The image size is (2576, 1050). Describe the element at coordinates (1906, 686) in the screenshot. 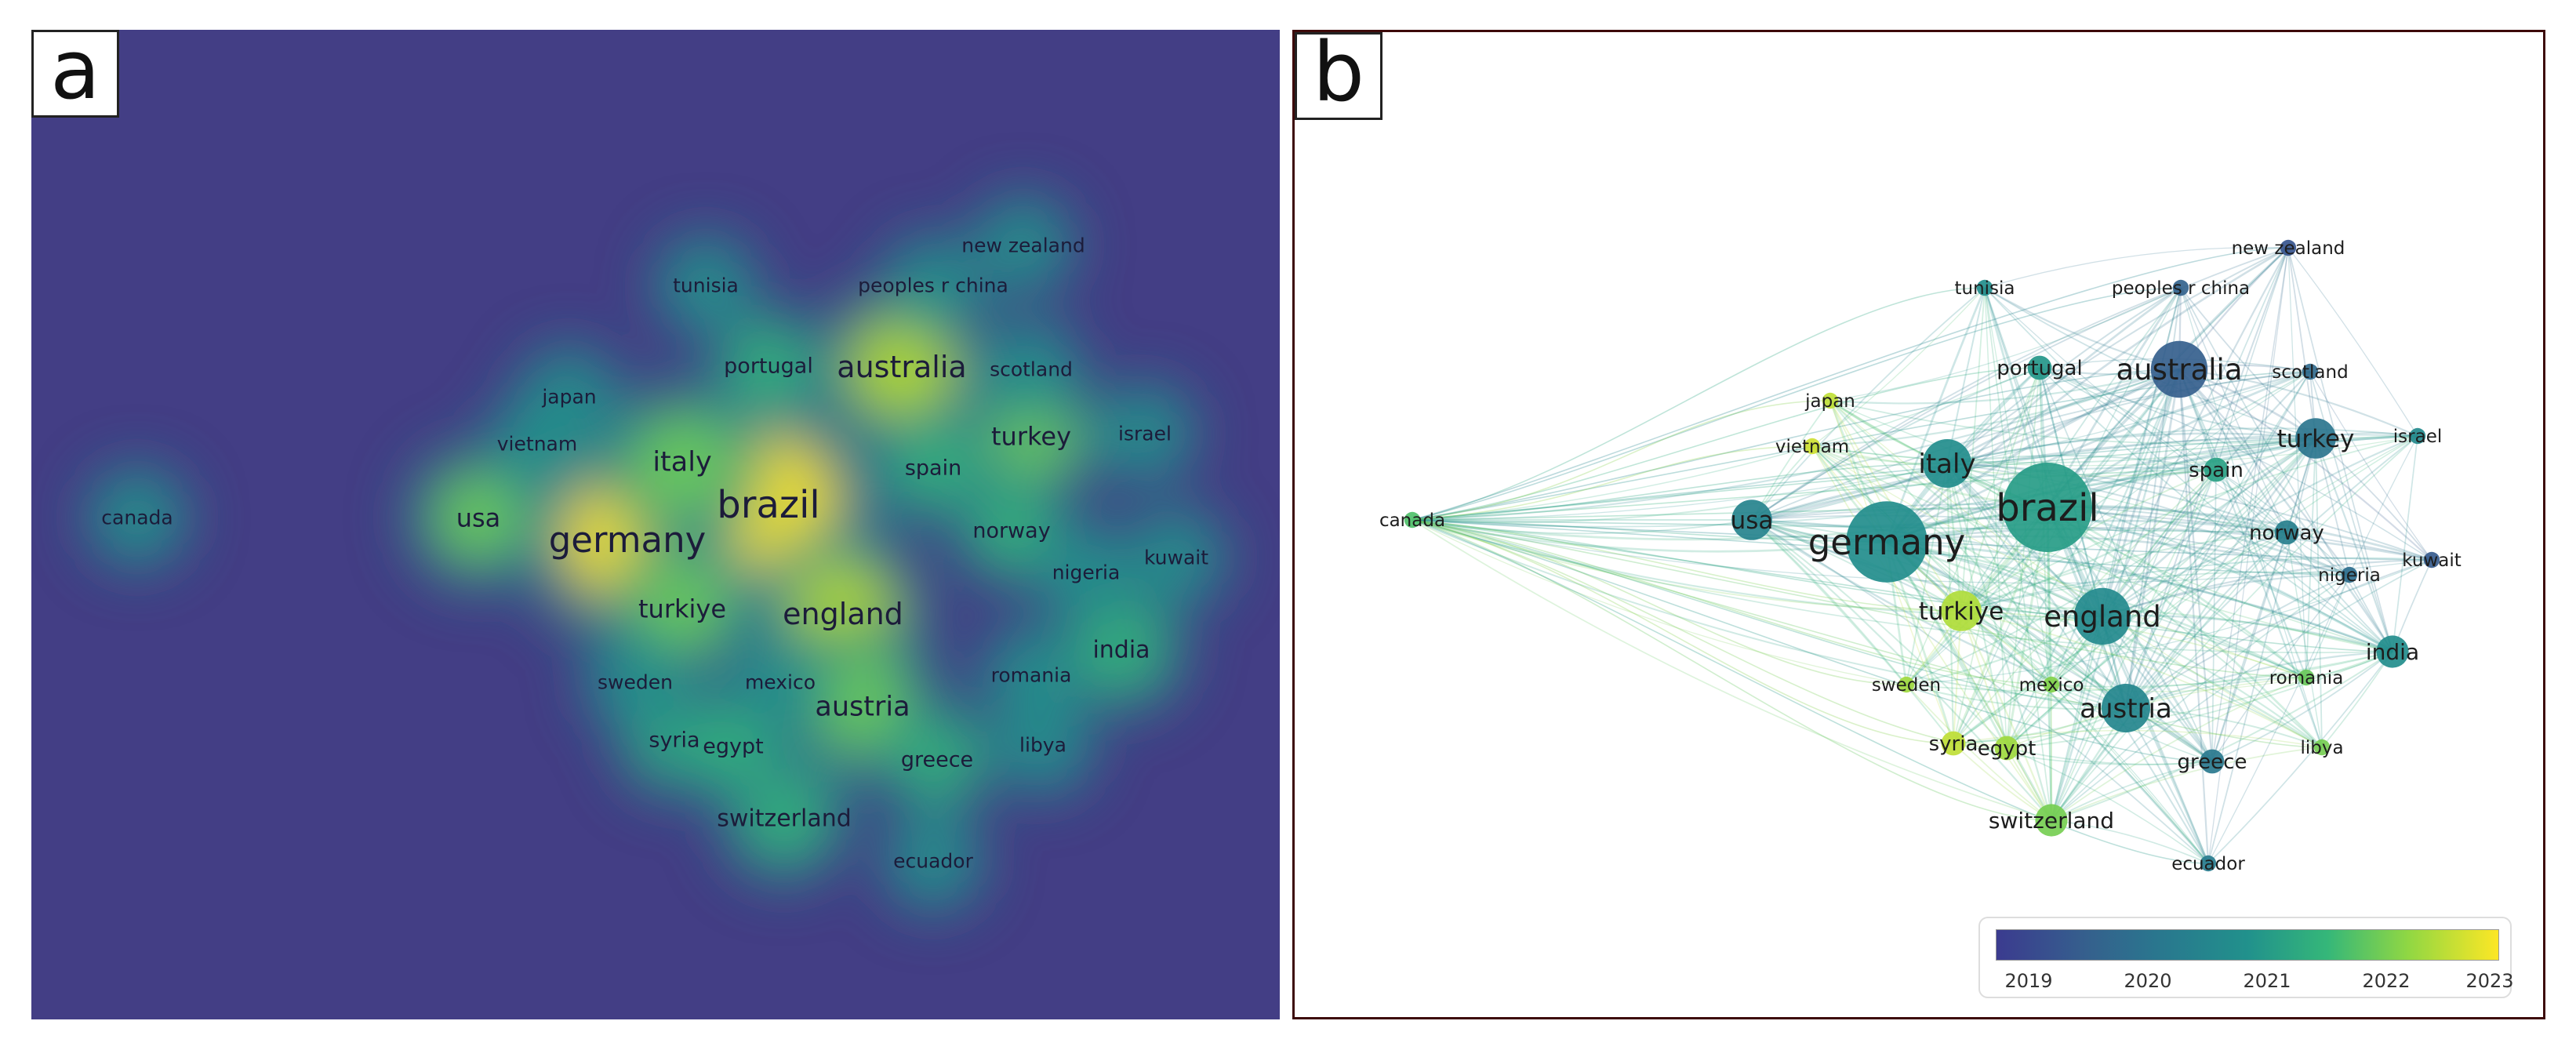

I see `network-label: sweden` at that location.